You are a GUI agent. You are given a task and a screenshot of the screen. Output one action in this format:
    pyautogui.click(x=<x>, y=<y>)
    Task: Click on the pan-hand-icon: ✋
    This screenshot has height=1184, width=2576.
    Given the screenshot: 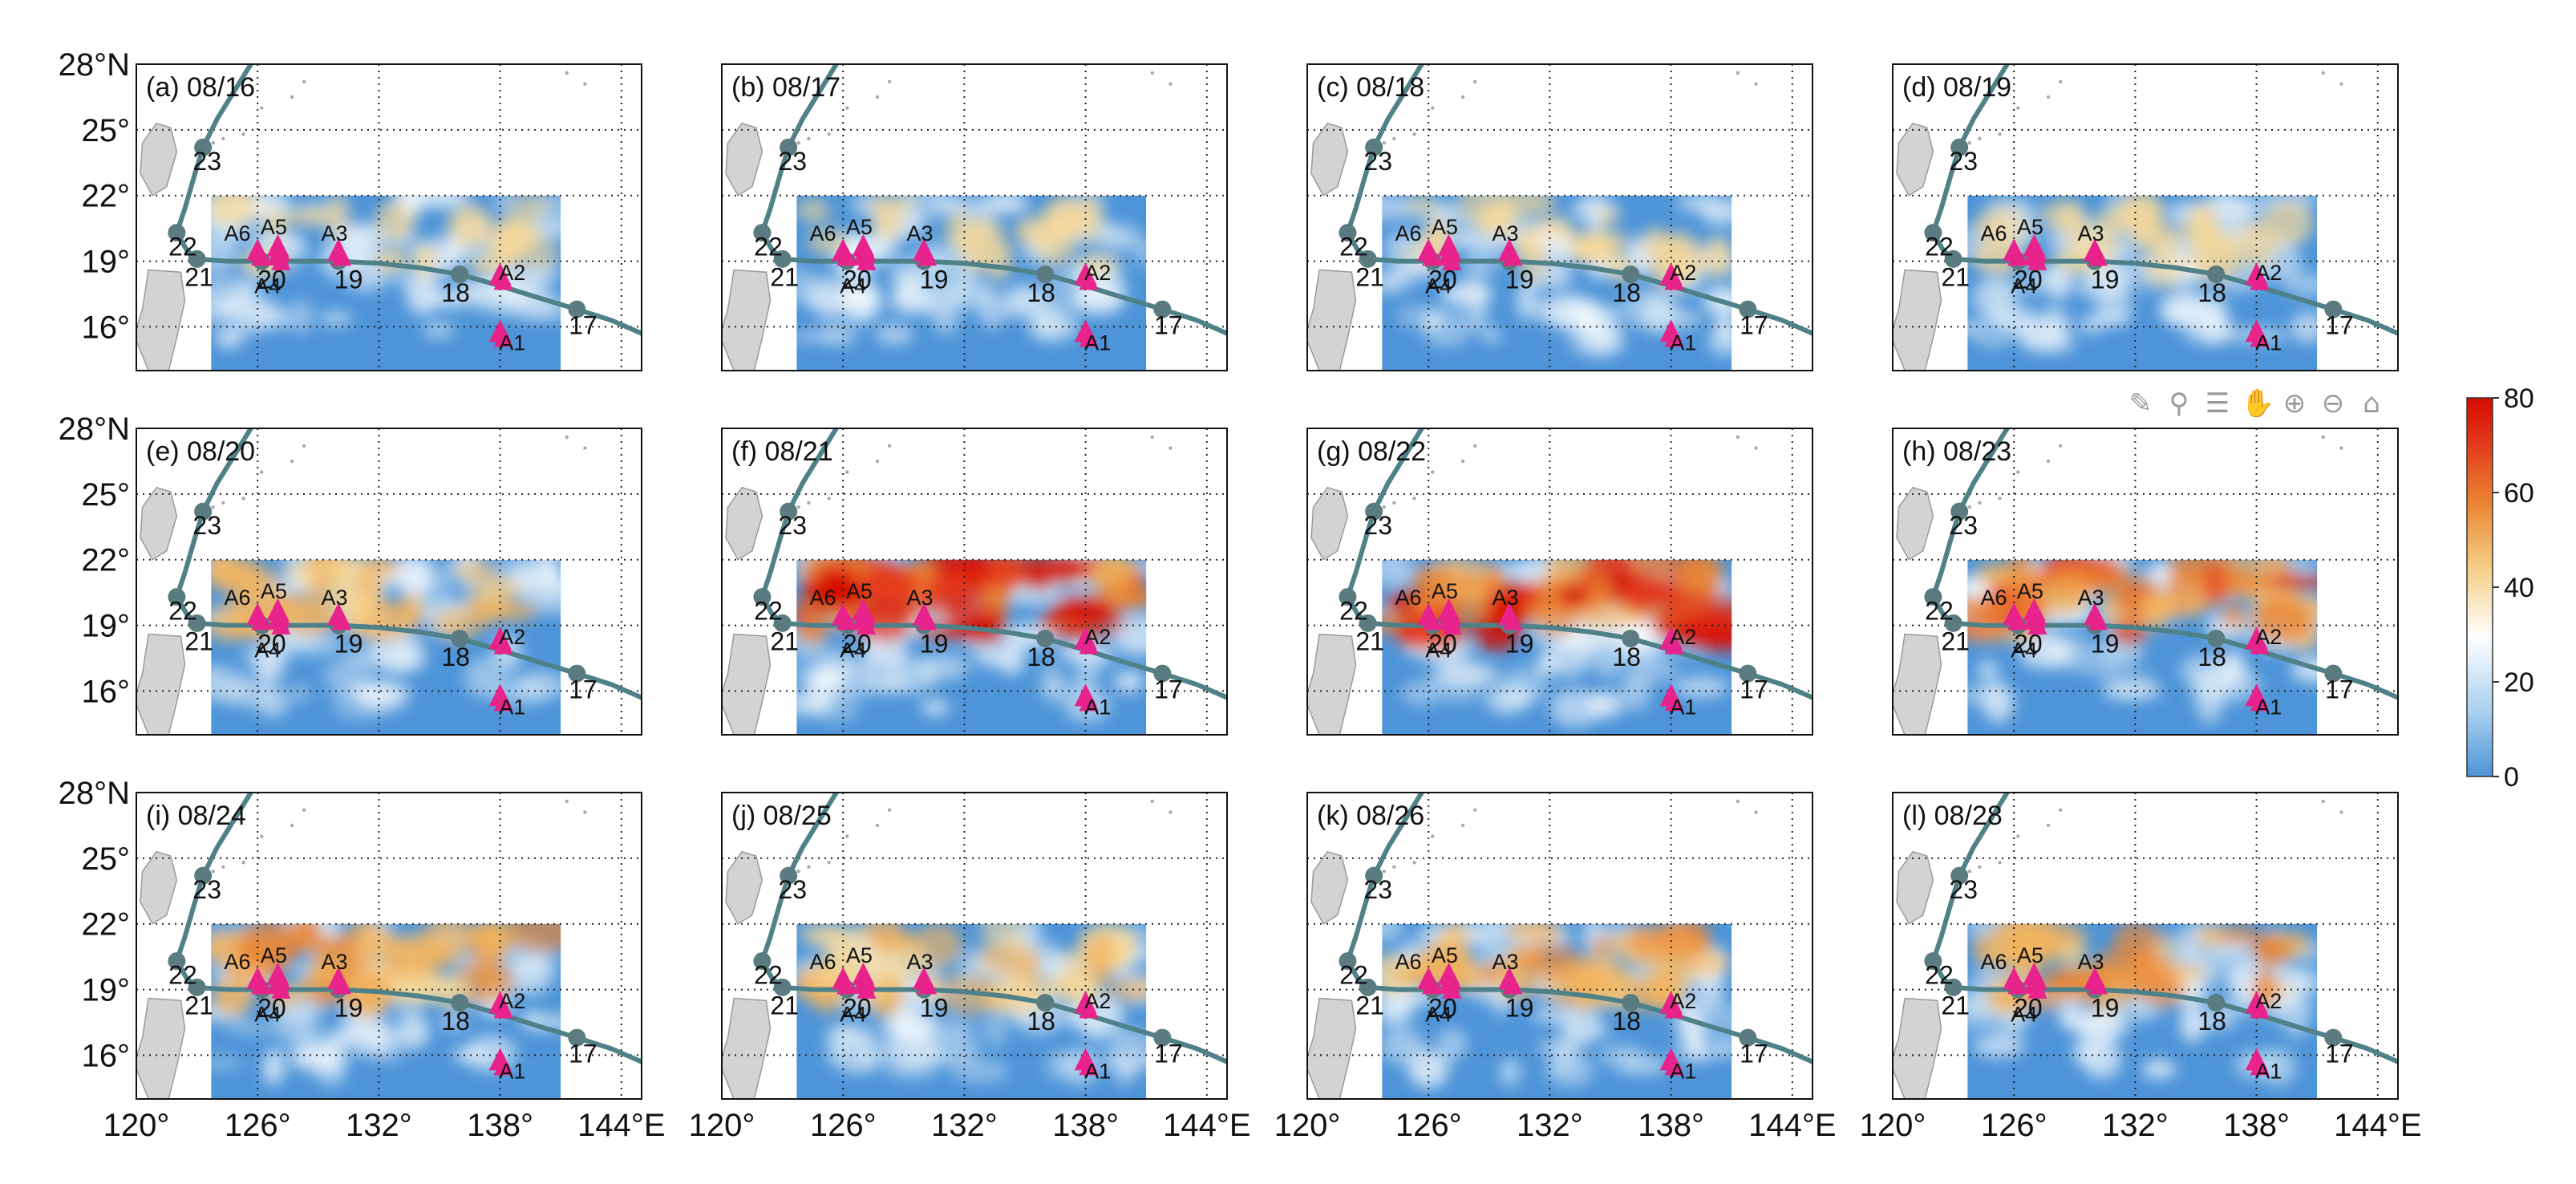 What is the action you would take?
    pyautogui.click(x=2258, y=404)
    